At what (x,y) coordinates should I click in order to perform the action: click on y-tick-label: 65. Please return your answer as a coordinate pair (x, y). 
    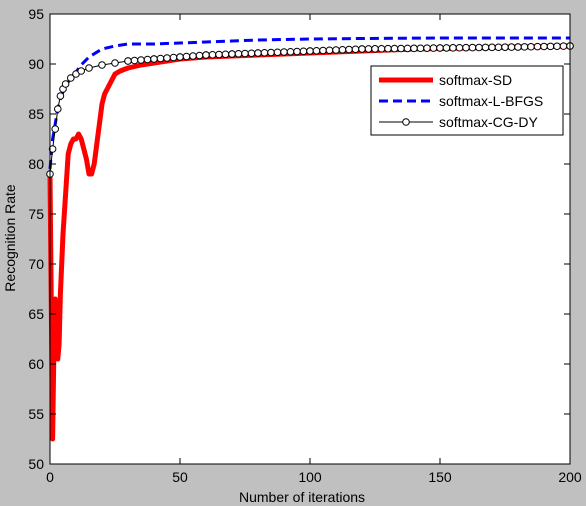
    Looking at the image, I should click on (36, 314).